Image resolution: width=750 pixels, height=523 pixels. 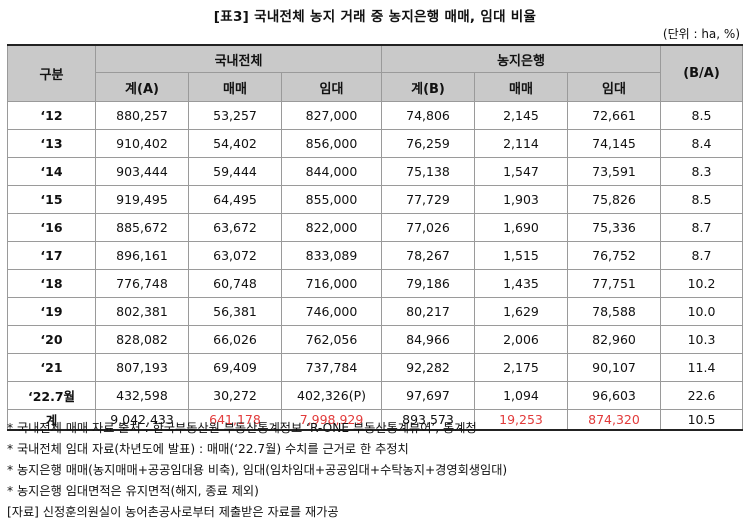 I want to click on row-national-lease: 746,000, so click(x=331, y=311).